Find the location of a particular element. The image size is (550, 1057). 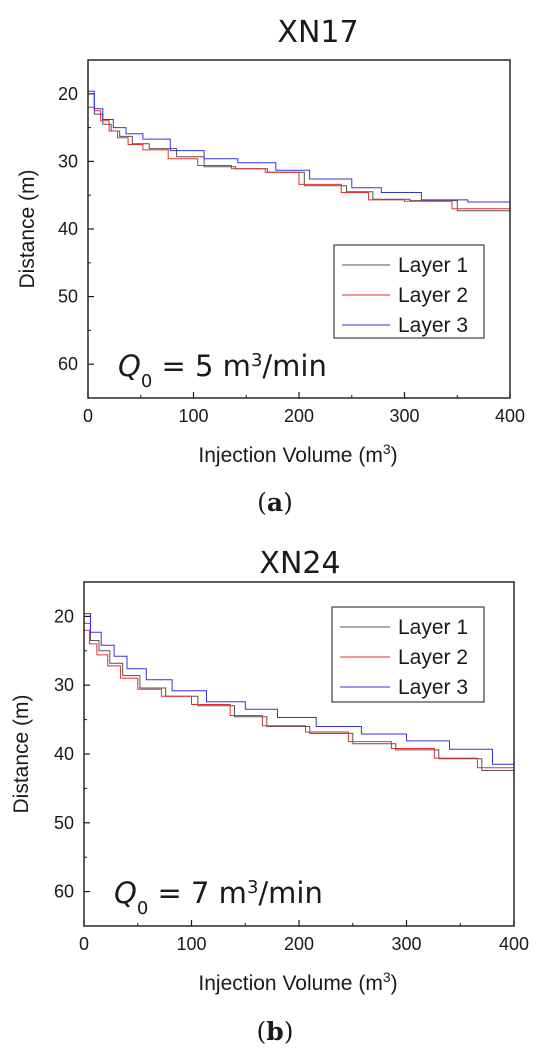

panel-caption: (b) is located at coordinates (274, 1031).